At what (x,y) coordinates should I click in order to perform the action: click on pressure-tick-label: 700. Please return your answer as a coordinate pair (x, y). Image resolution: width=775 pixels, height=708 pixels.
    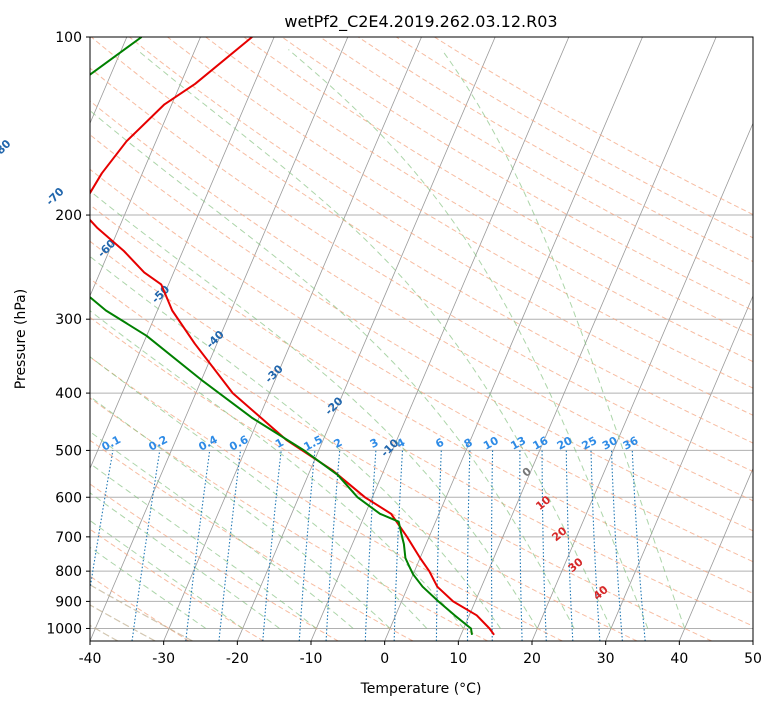
    Looking at the image, I should click on (68, 538).